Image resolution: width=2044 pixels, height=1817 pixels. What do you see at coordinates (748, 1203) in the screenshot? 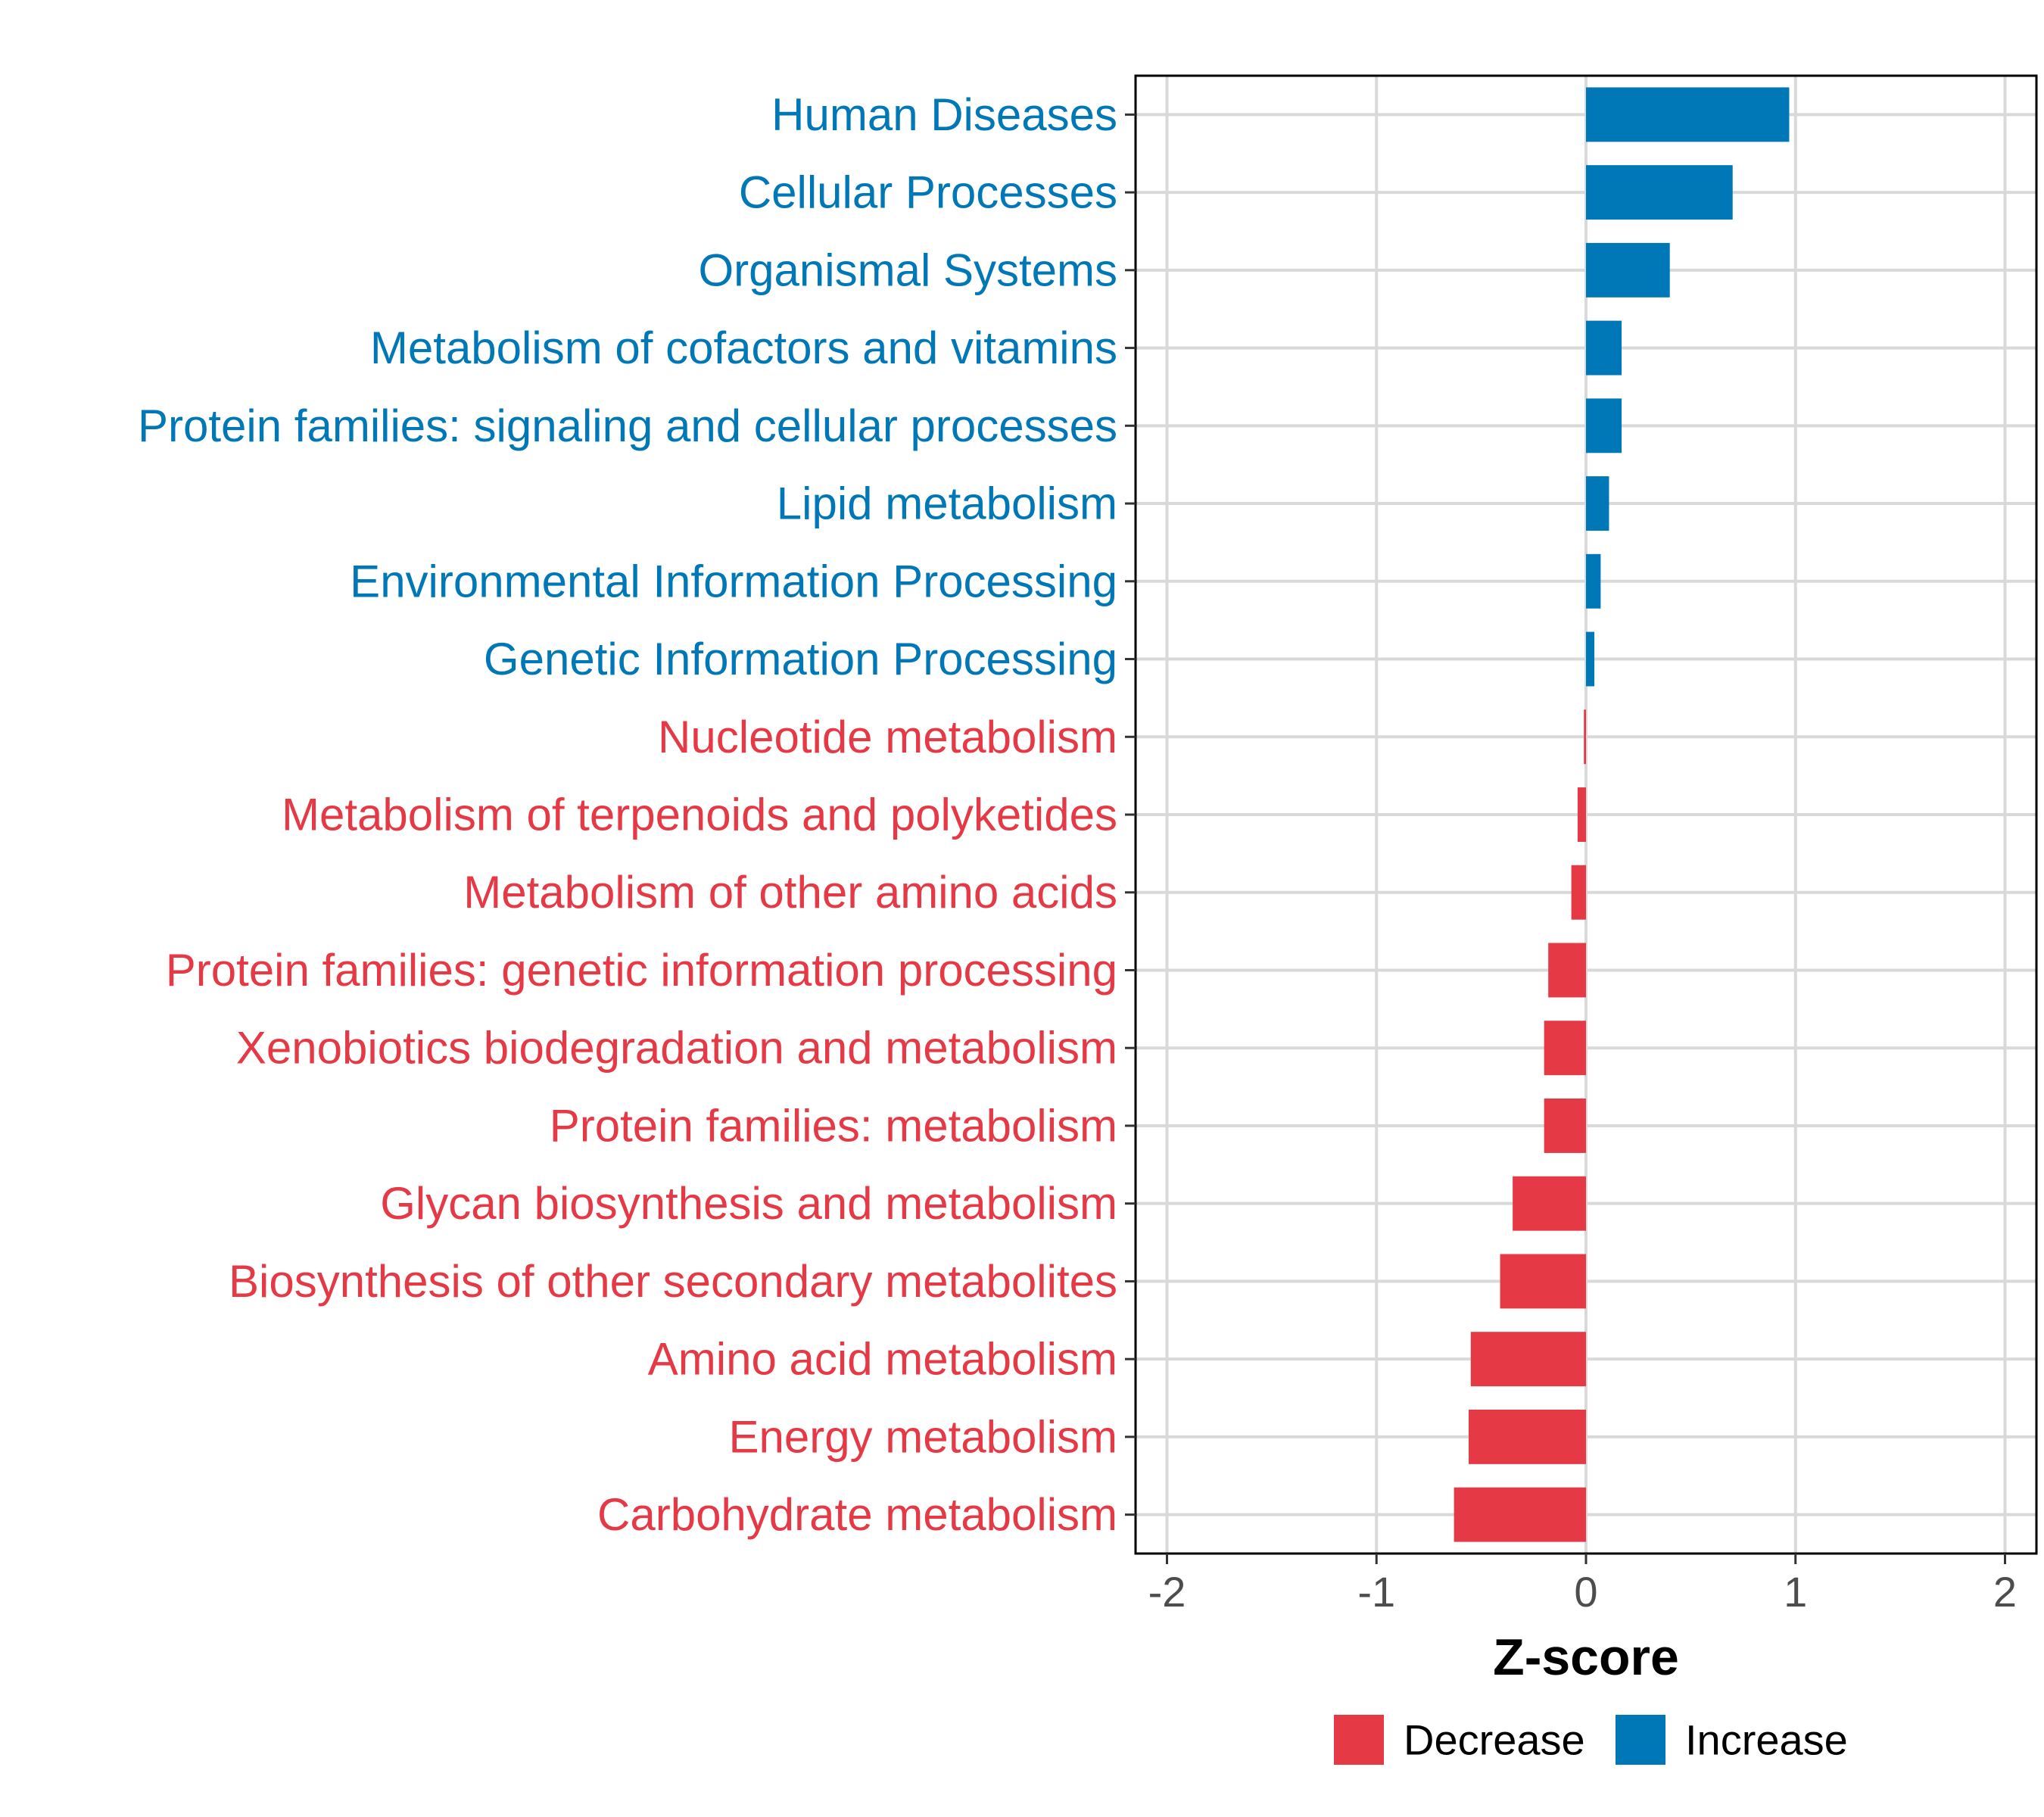
I see `y-axis-label-14: Glycan biosynthesis and metabolism` at bounding box center [748, 1203].